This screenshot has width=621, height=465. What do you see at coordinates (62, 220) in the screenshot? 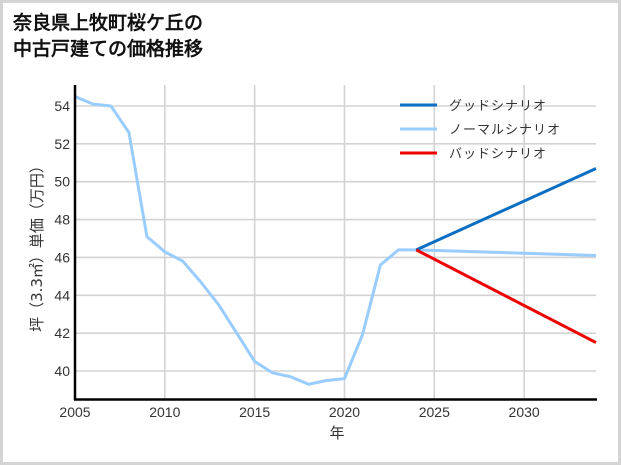
I see `y-tick-label: 48` at bounding box center [62, 220].